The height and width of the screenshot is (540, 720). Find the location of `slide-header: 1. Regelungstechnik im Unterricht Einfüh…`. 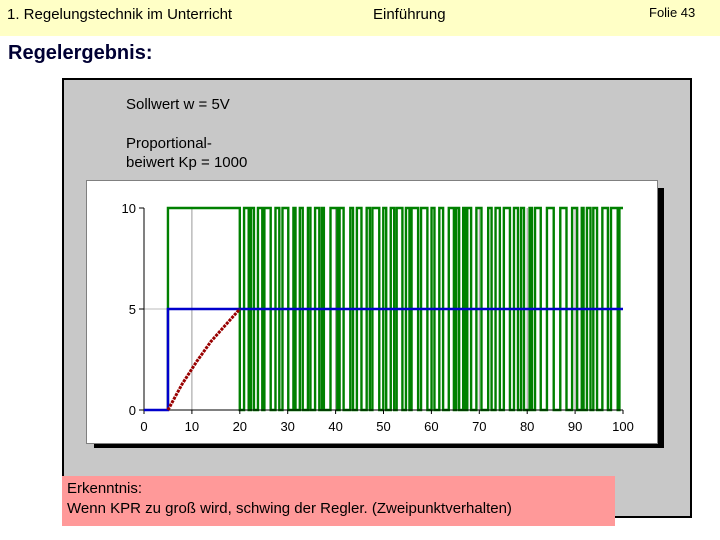

slide-header: 1. Regelungstechnik im Unterricht Einfüh… is located at coordinates (360, 18).